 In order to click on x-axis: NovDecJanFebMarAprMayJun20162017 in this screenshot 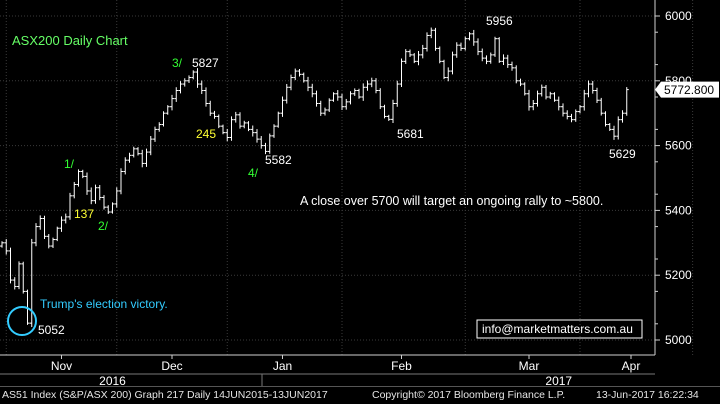, I will do `click(327, 370)`.